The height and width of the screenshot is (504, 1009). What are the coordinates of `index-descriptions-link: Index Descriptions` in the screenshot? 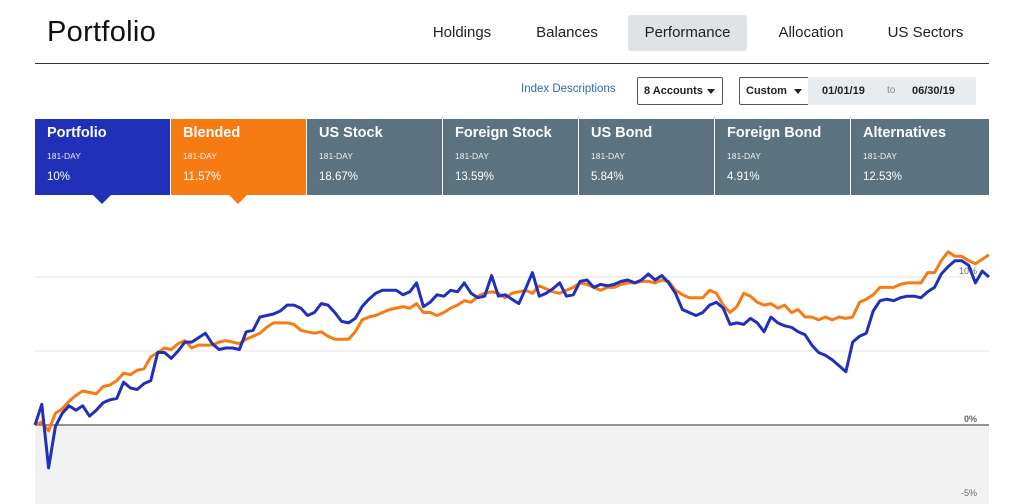 It's located at (568, 89).